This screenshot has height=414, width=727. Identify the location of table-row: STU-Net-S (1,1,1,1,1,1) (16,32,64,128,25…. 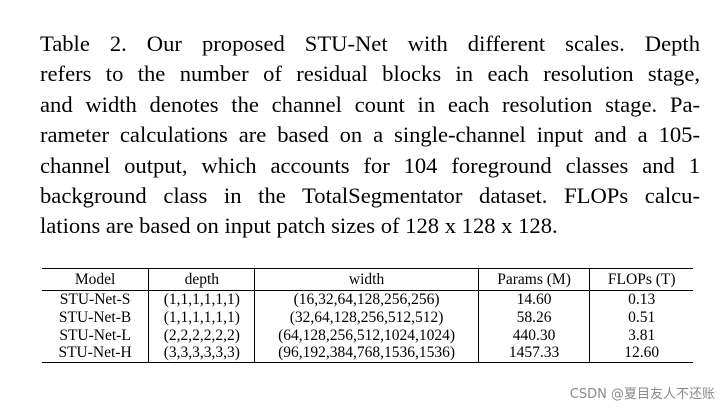
(367, 299).